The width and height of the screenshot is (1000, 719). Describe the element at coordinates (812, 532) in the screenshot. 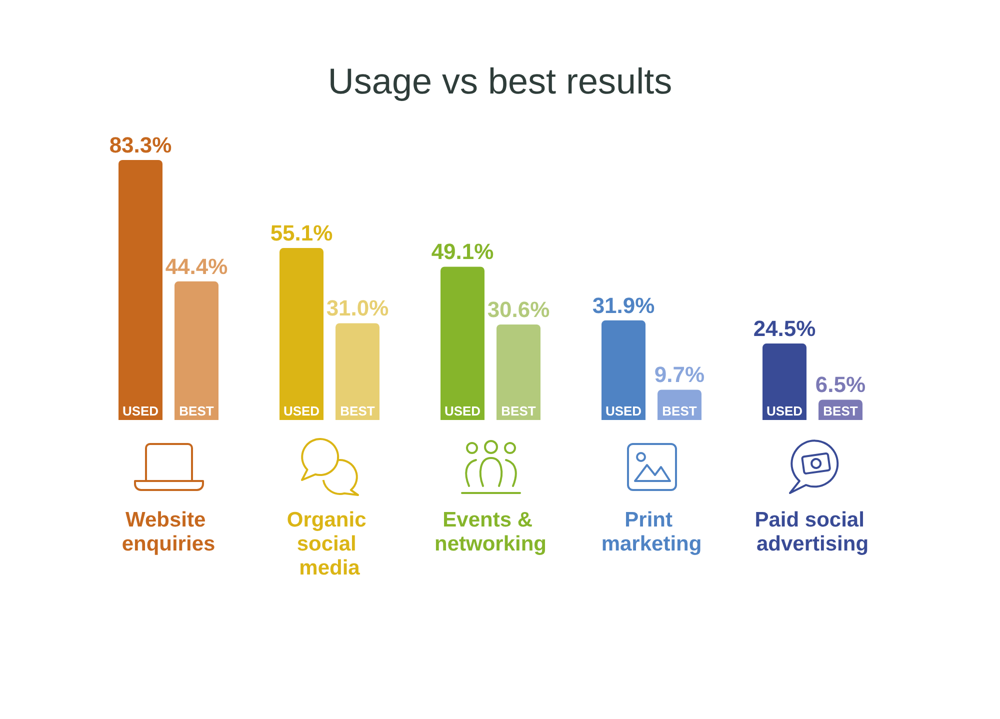

I see `x-tick-label: Paid social advertising` at that location.